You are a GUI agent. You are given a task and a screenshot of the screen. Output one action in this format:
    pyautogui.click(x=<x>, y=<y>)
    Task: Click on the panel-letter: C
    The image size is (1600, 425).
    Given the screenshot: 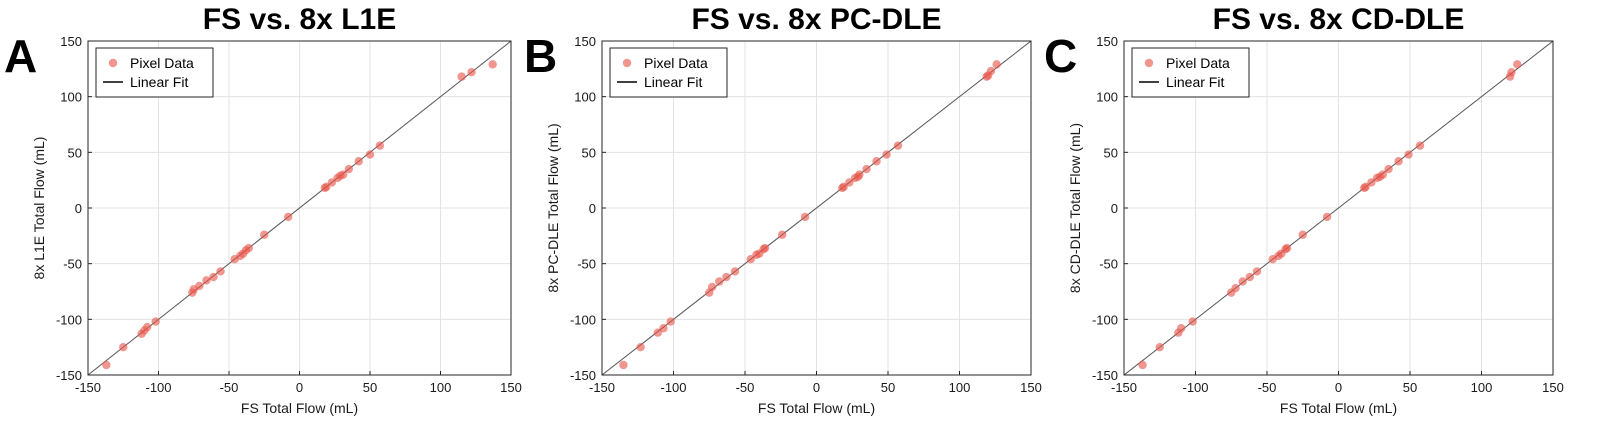 What is the action you would take?
    pyautogui.click(x=1060, y=56)
    